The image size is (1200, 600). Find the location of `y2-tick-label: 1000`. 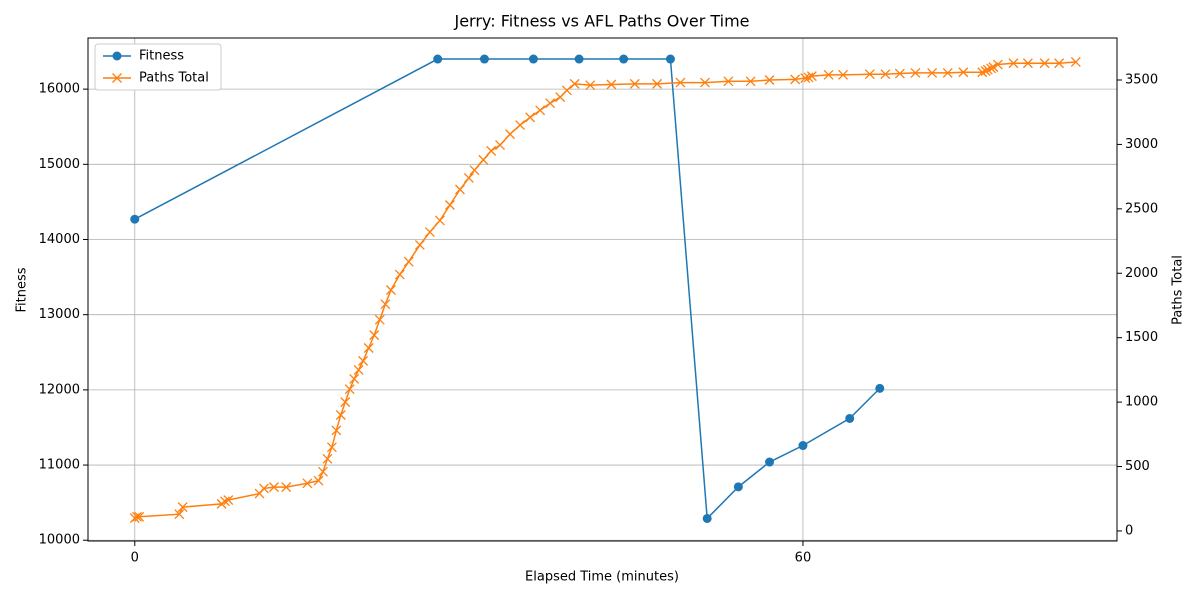

y2-tick-label: 1000 is located at coordinates (1141, 402).